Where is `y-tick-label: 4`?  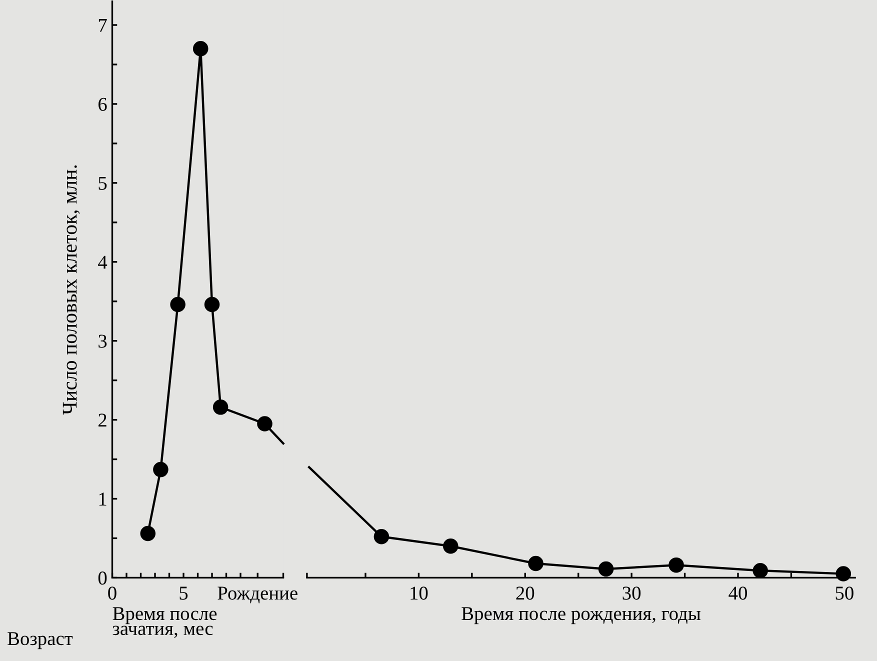 y-tick-label: 4 is located at coordinates (103, 262).